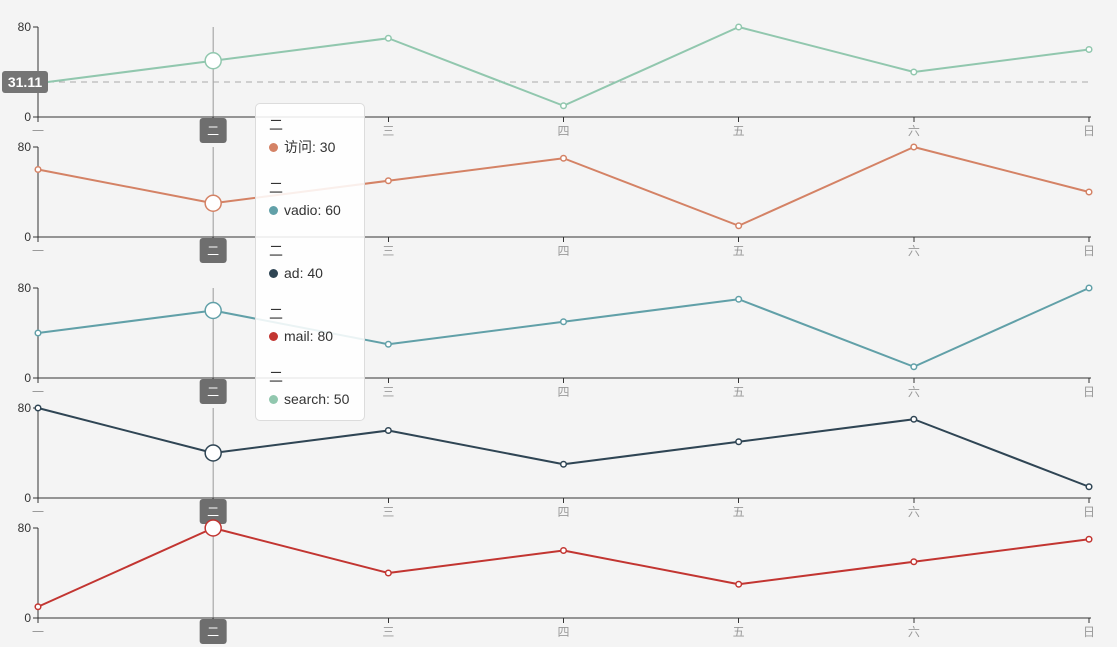 Image resolution: width=1117 pixels, height=647 pixels. I want to click on tooltip-group: 二 search: 50, so click(310, 388).